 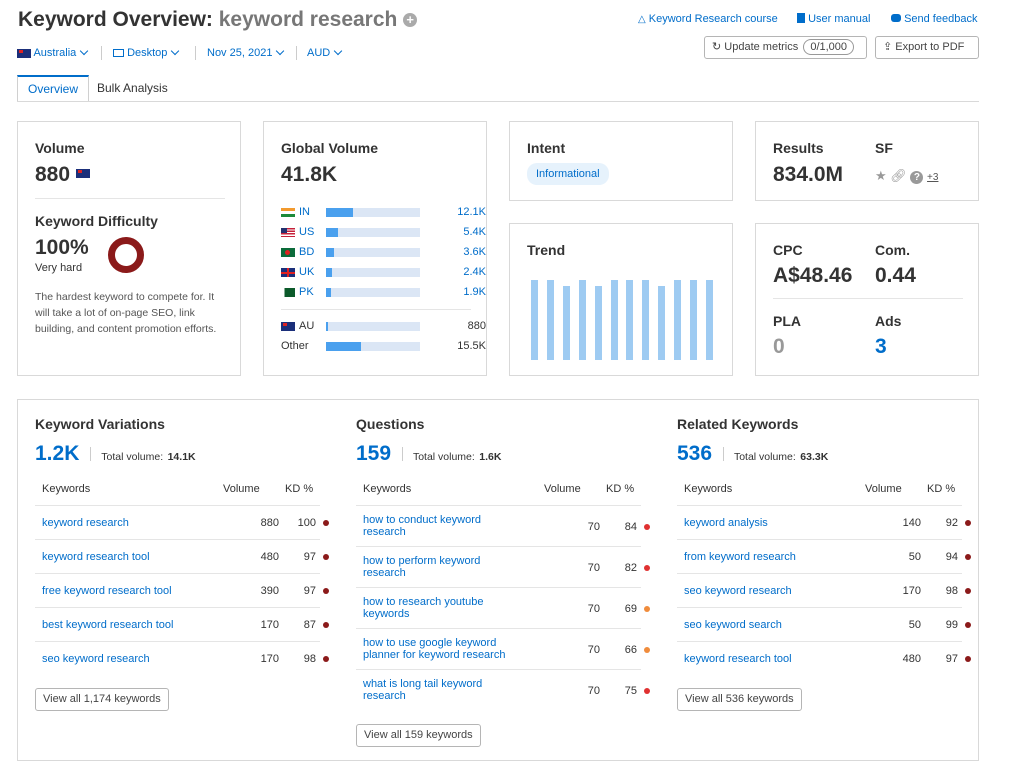 I want to click on keyword-line-1: how to conduct keyword, so click(x=422, y=520).